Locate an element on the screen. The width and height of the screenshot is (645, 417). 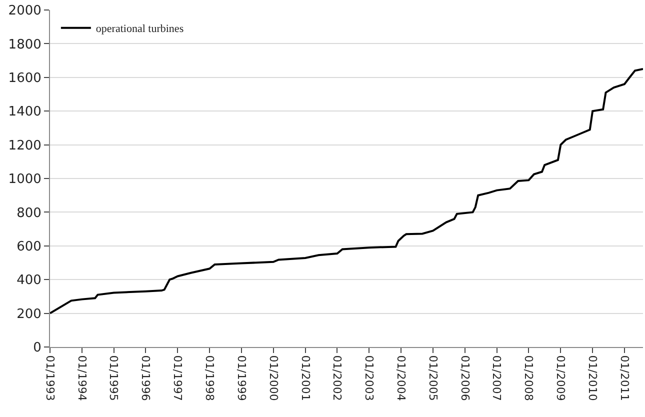
y-tick-label: 1400 is located at coordinates (25, 112).